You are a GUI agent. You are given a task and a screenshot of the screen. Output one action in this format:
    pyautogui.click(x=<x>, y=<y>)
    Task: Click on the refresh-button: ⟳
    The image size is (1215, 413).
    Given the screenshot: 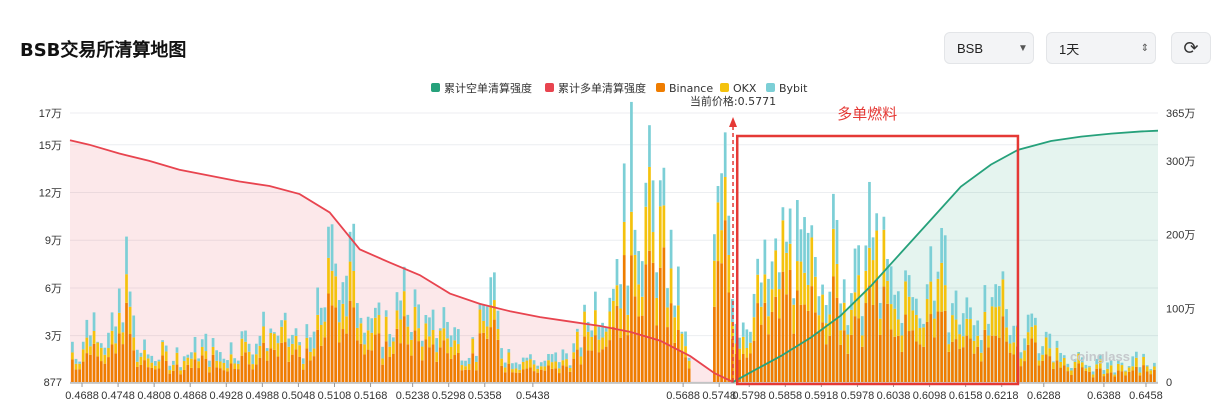 What is the action you would take?
    pyautogui.click(x=1191, y=48)
    